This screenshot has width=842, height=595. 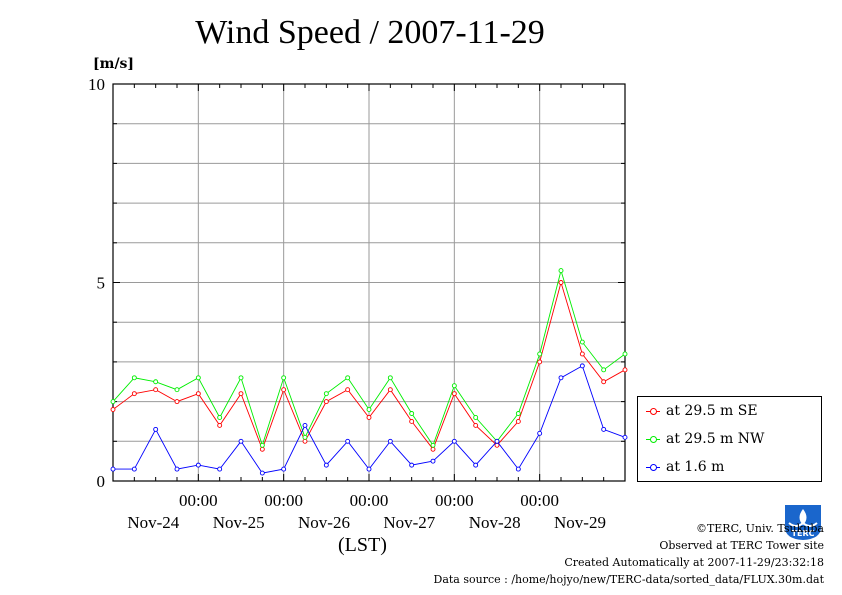 I want to click on legend-label-se: at 29.5 m SE, so click(x=712, y=411).